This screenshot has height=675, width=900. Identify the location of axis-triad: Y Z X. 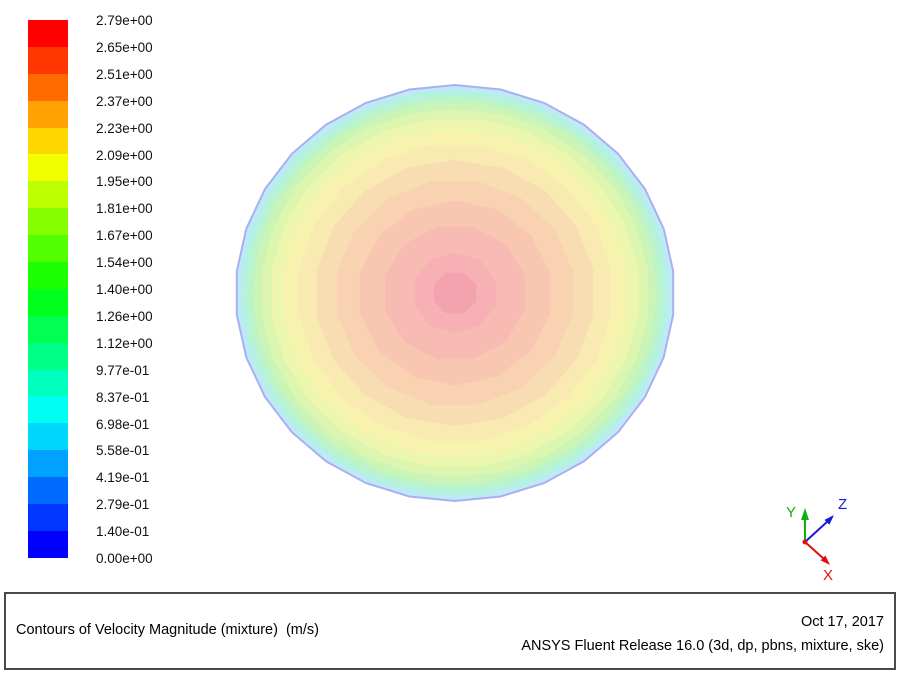
(816, 540).